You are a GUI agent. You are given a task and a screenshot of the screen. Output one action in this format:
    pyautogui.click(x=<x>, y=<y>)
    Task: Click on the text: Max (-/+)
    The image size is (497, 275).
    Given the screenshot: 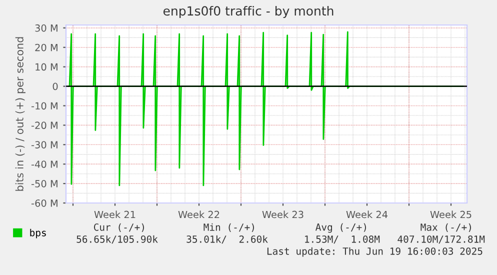 What is the action you would take?
    pyautogui.click(x=445, y=227)
    